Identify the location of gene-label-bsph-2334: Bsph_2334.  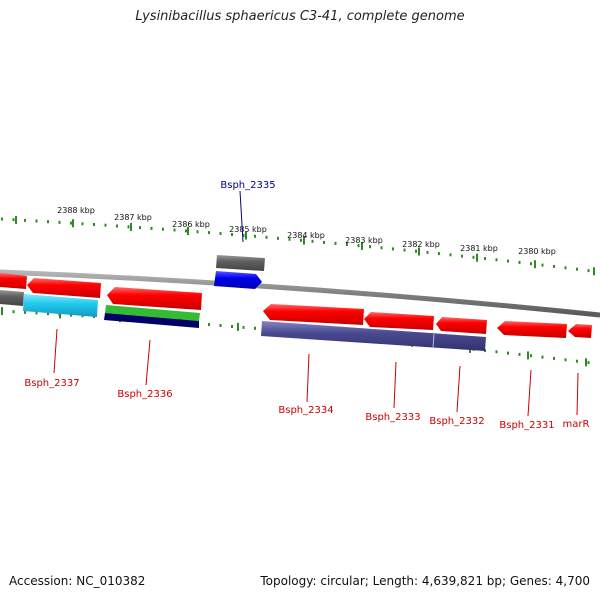
(305, 410).